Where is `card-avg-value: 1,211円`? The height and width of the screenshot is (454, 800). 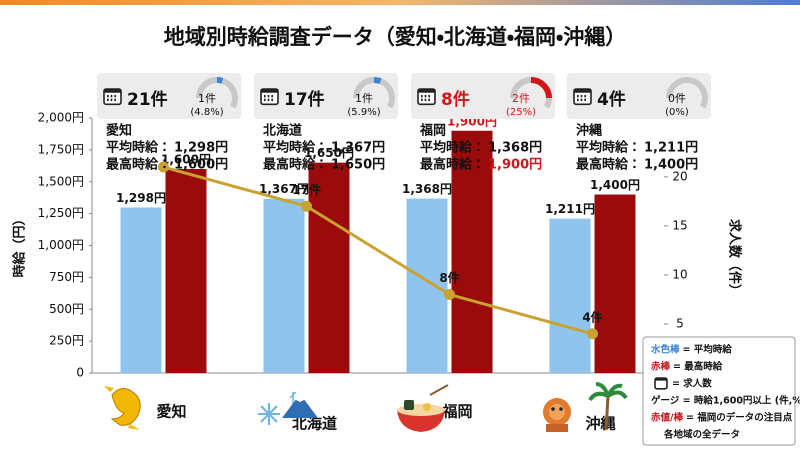
card-avg-value: 1,211円 is located at coordinates (671, 148).